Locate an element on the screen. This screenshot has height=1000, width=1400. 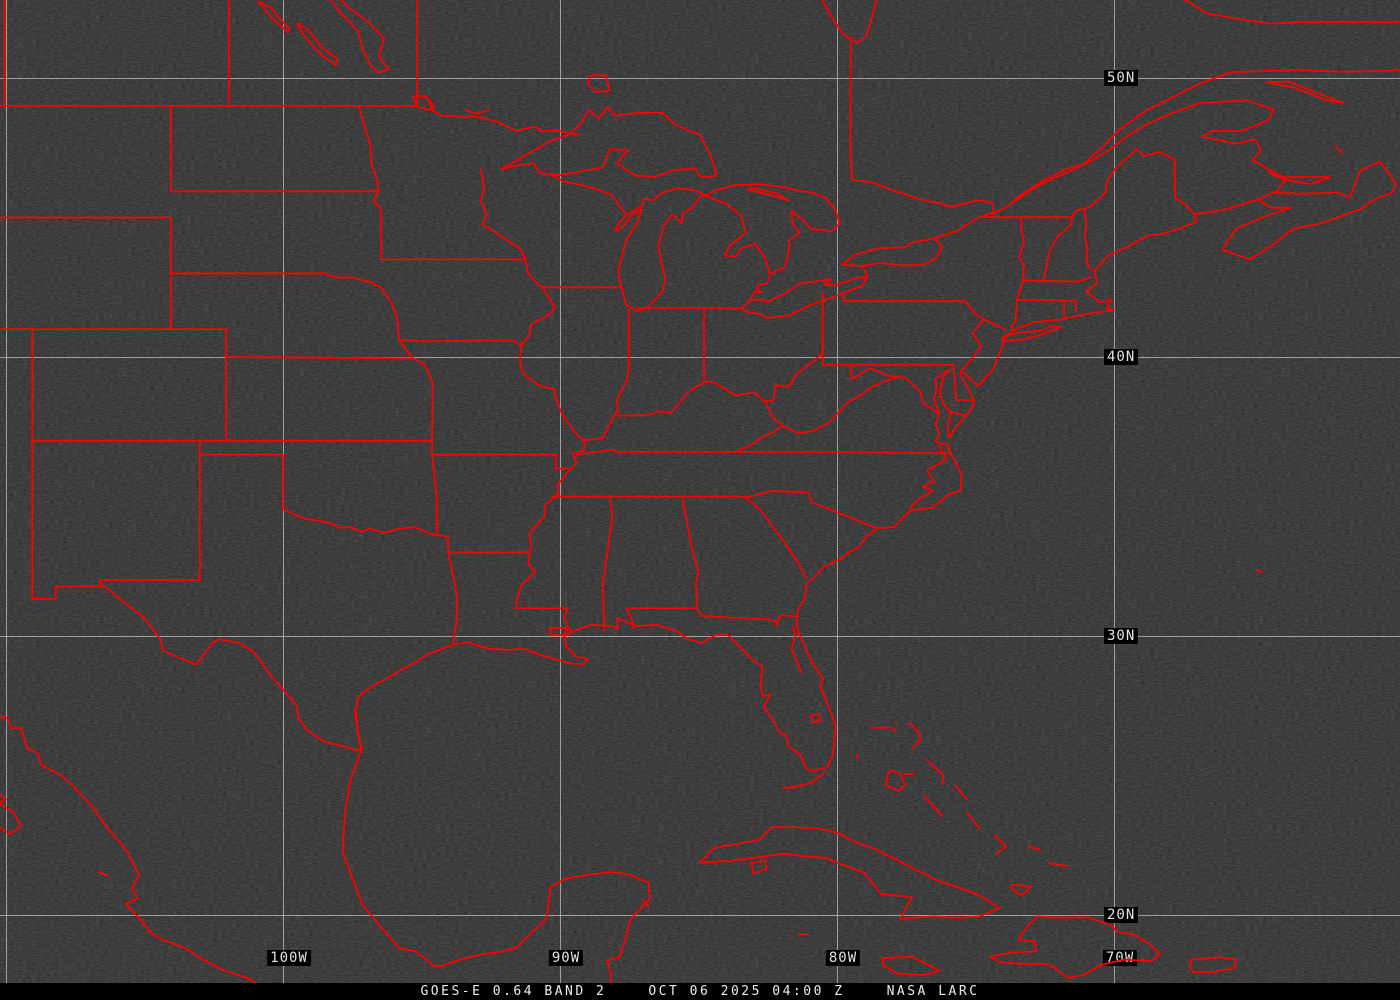
boundary-hispaniola is located at coordinates (1075, 947).